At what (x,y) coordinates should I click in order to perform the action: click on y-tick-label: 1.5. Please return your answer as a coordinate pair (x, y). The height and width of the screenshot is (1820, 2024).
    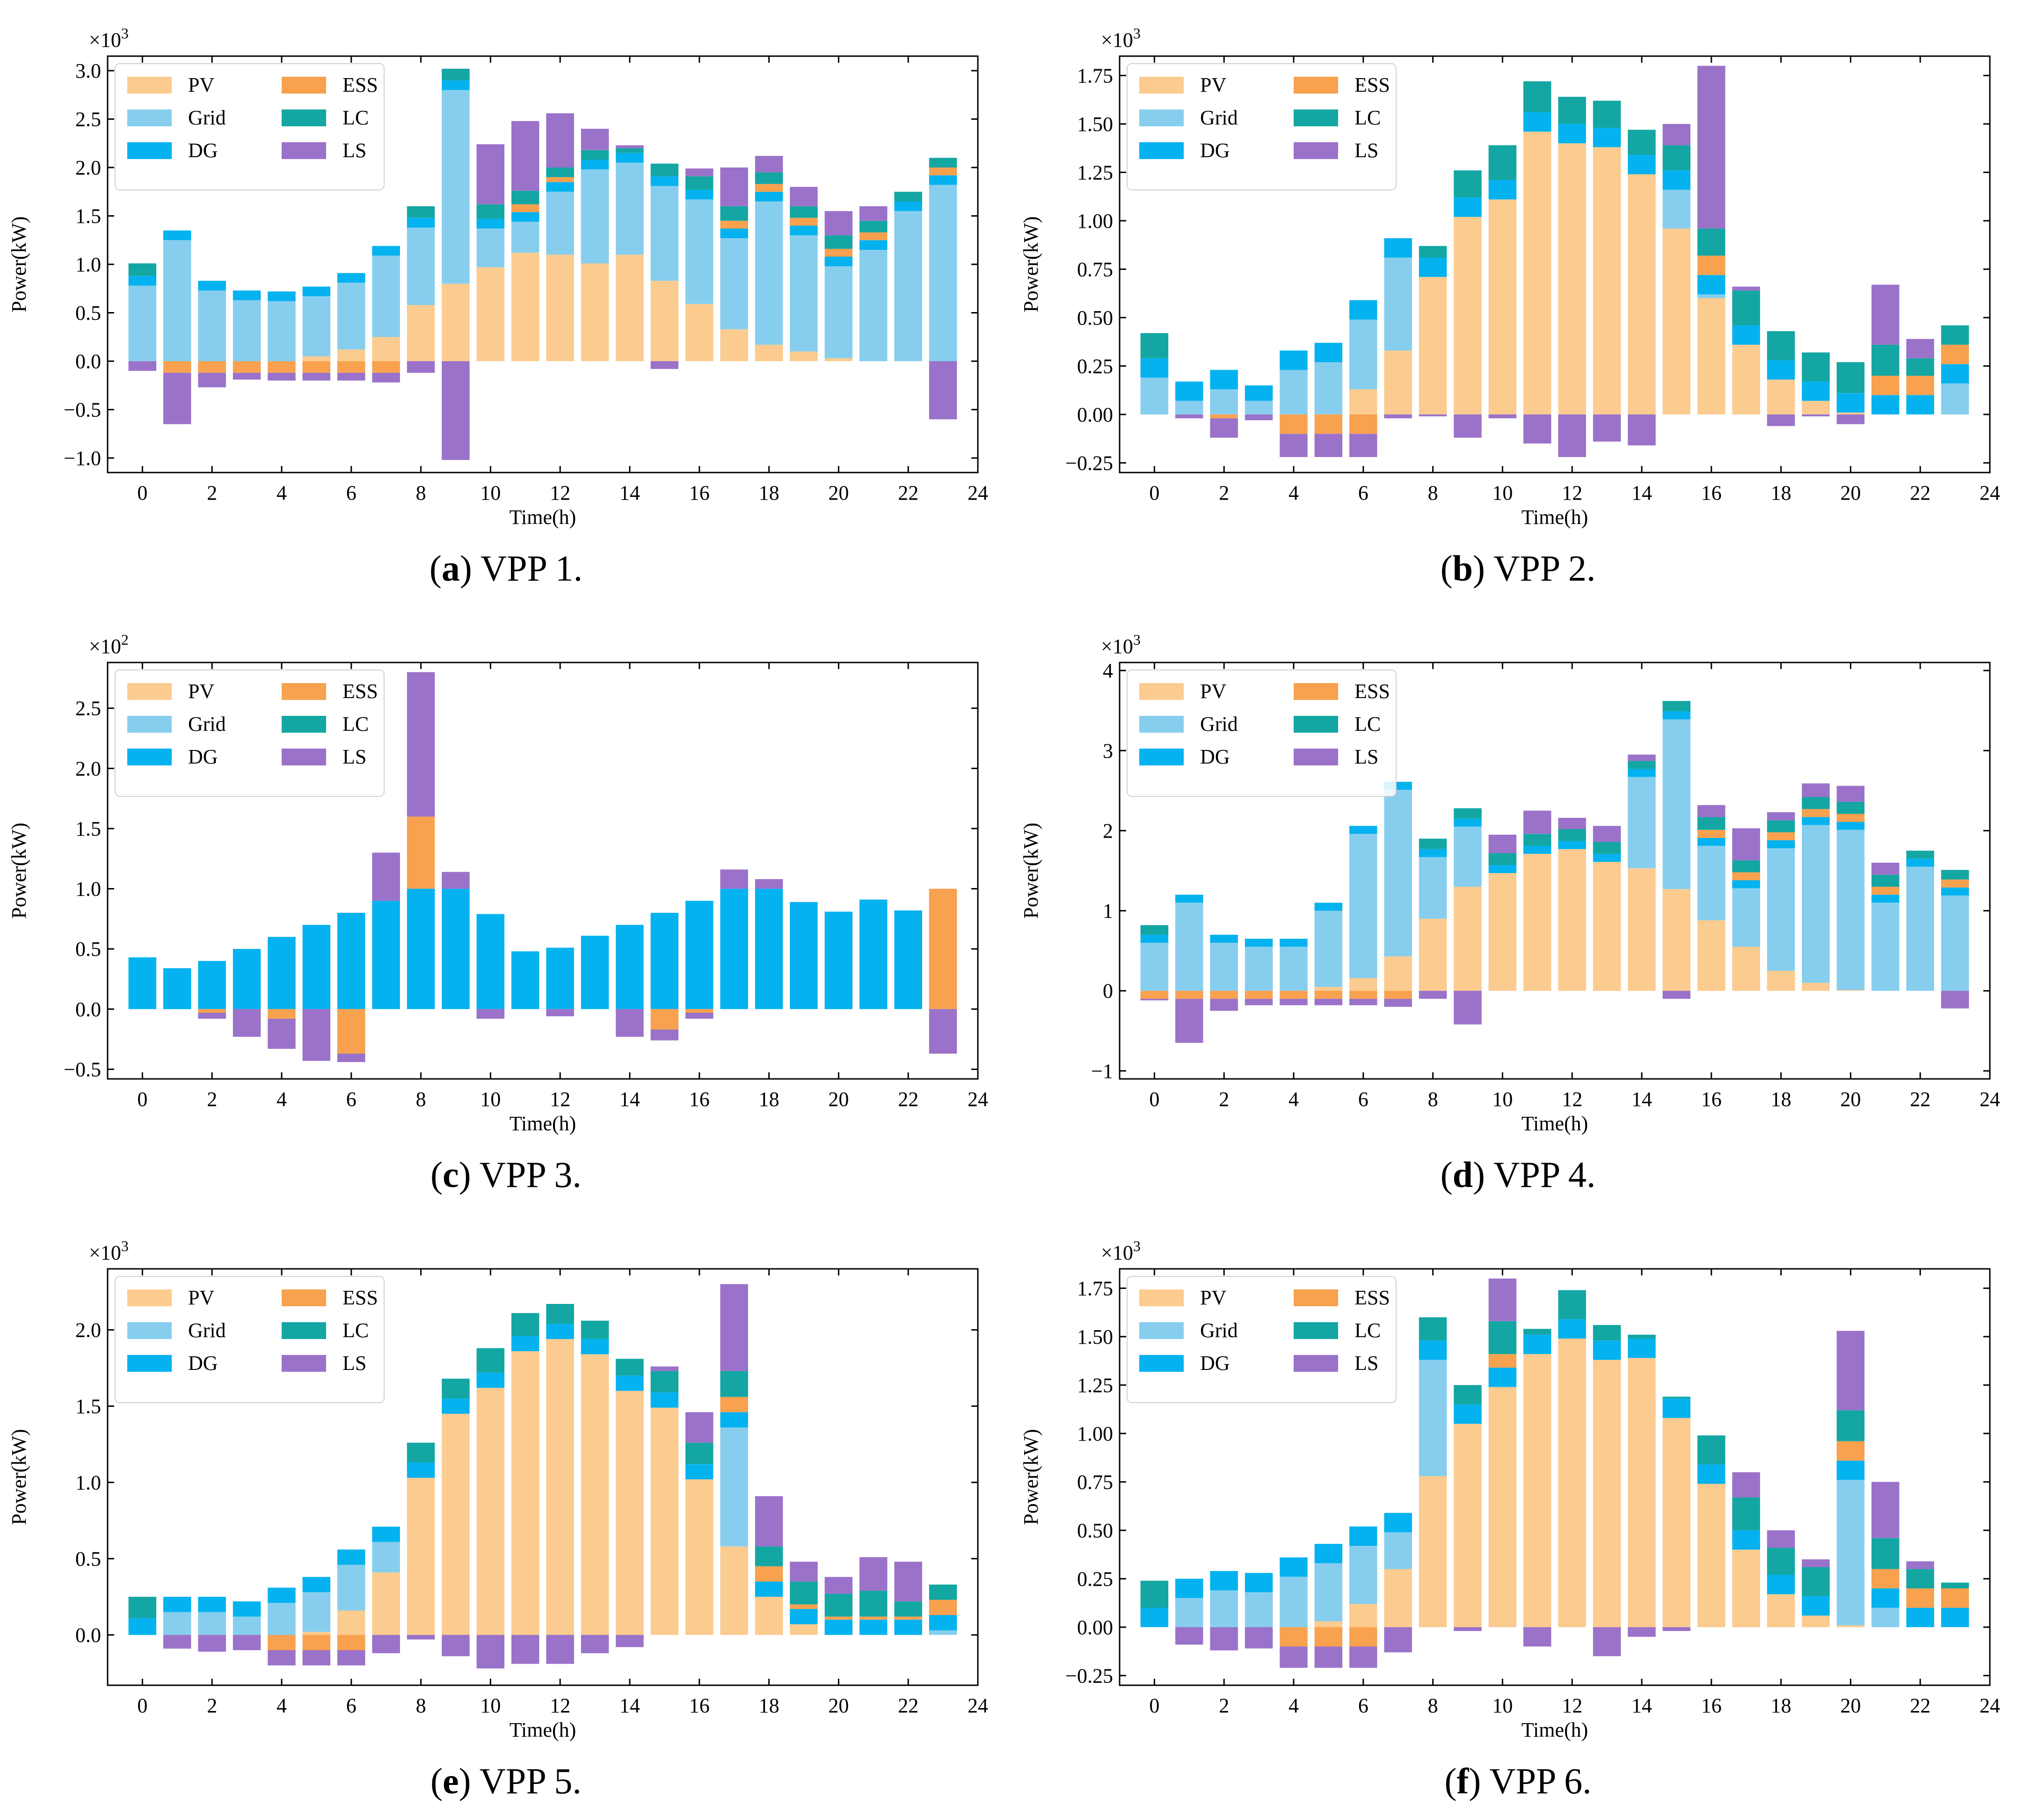
    Looking at the image, I should click on (88, 1406).